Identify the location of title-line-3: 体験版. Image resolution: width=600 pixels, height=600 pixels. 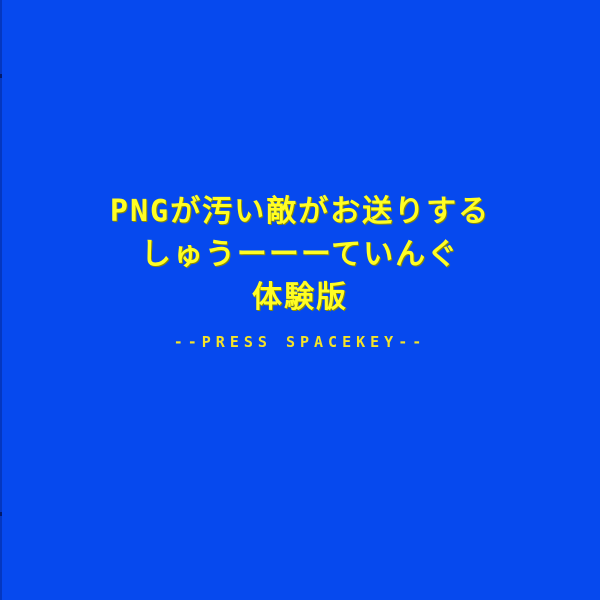
(300, 297).